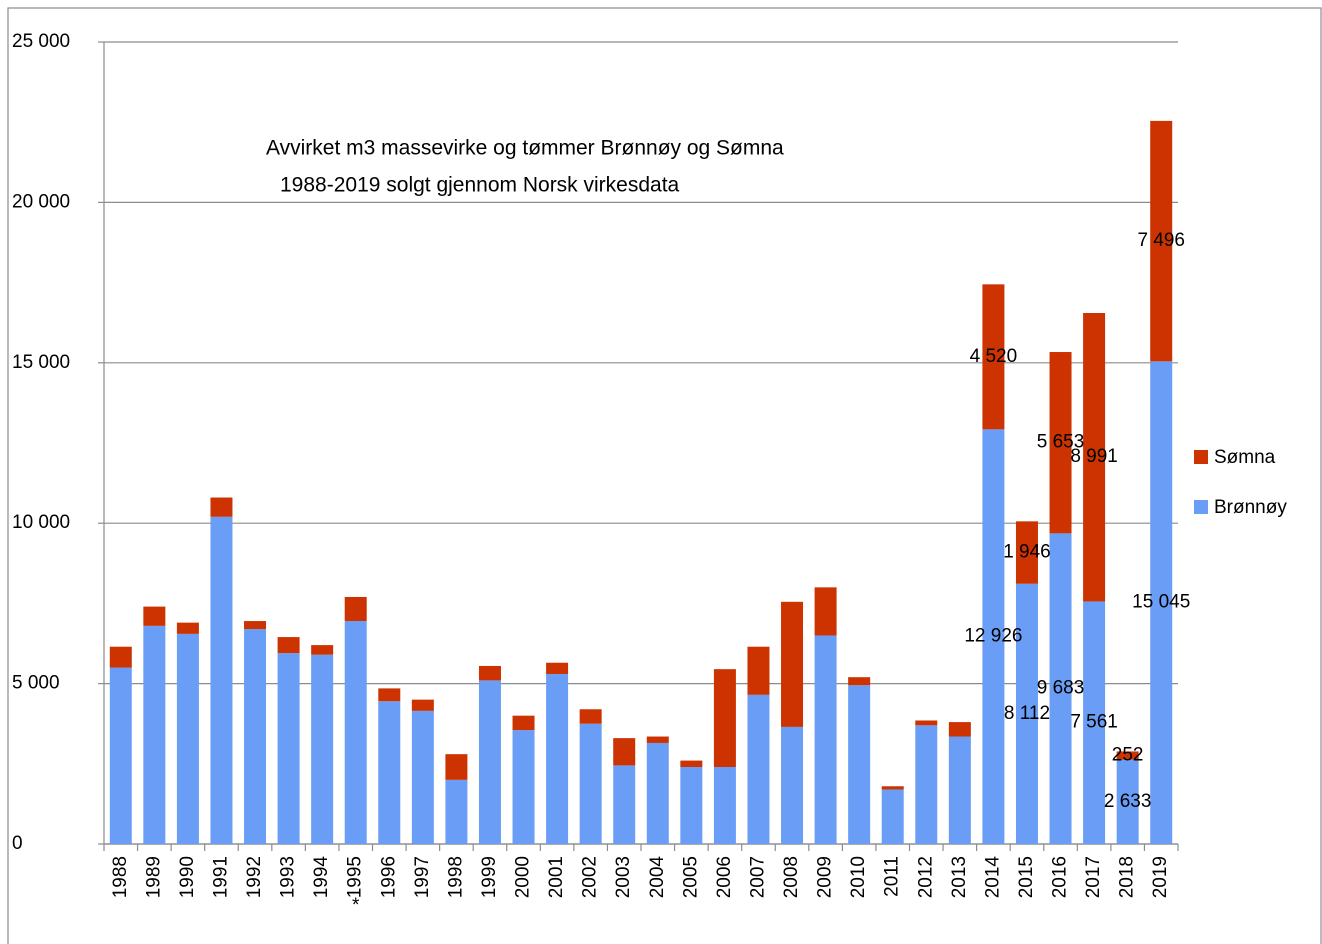 Image resolution: width=1322 pixels, height=944 pixels. I want to click on x-tick-label: 2015, so click(1026, 877).